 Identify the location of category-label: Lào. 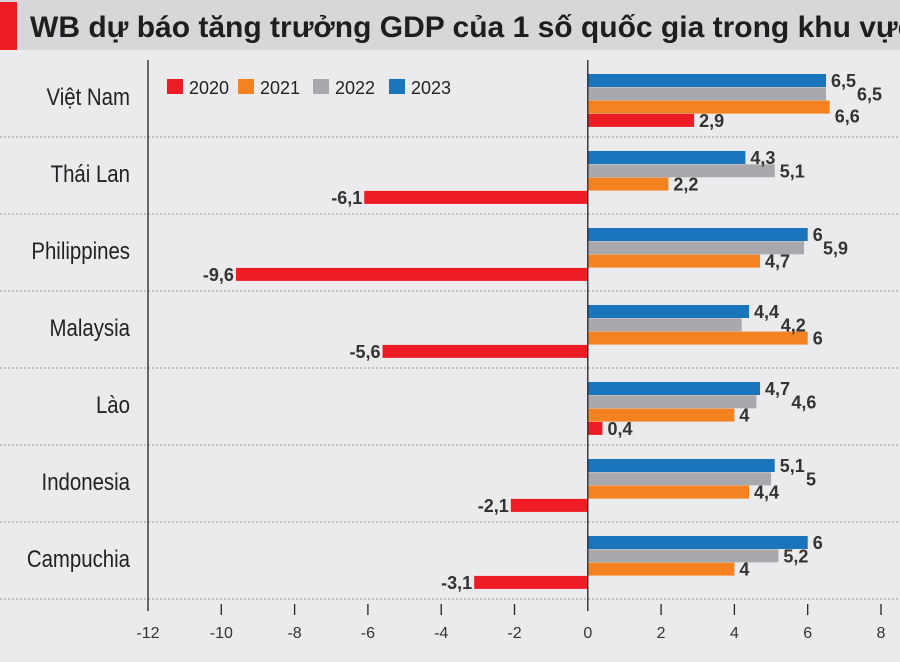
(113, 404).